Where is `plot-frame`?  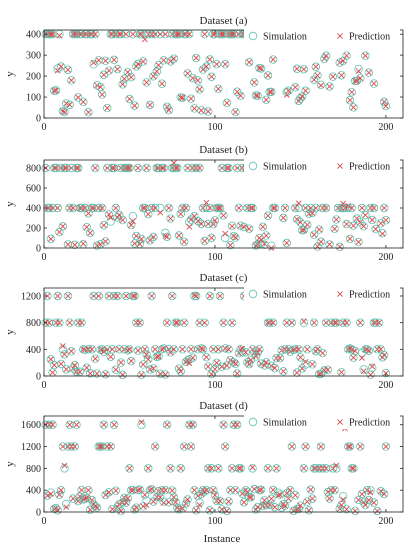
plot-frame is located at coordinates (223, 204).